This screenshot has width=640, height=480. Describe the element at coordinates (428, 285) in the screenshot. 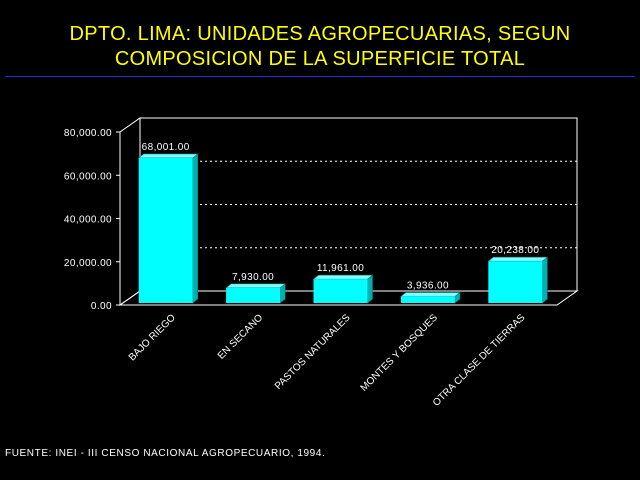

I see `value-label: 3,936.00` at that location.